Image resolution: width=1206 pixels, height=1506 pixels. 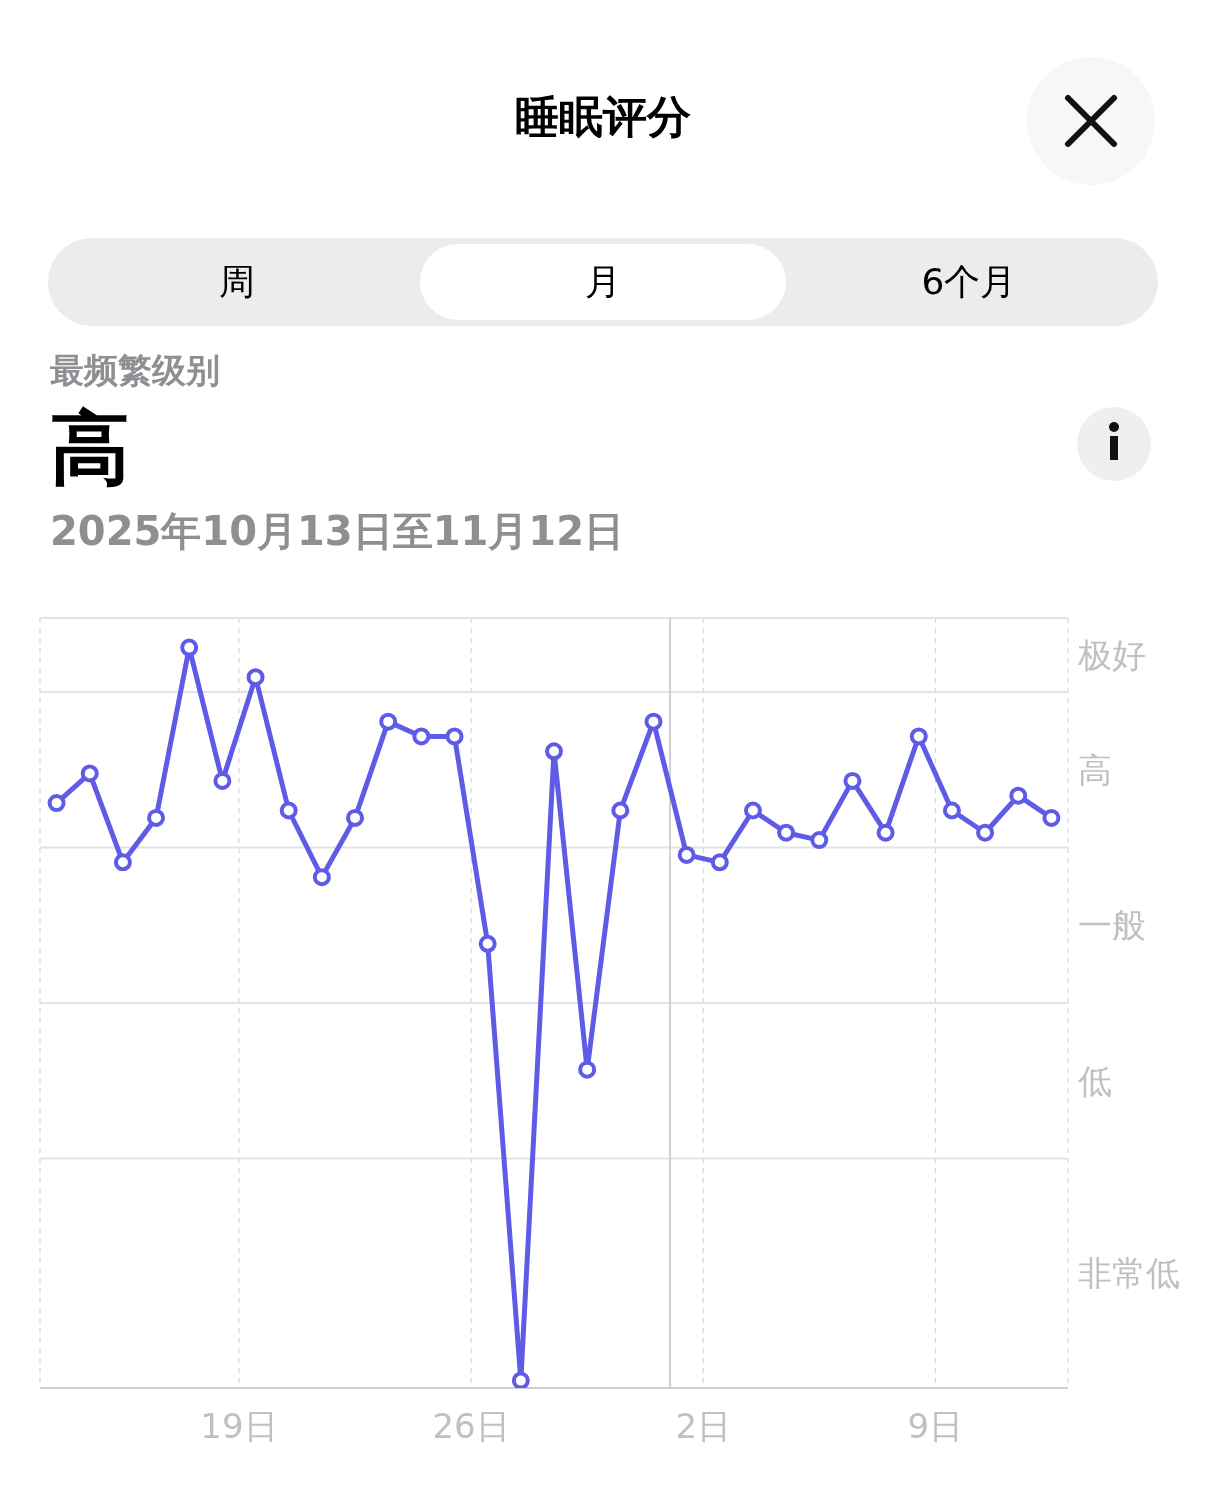 I want to click on text: 非常低, so click(x=1129, y=1274).